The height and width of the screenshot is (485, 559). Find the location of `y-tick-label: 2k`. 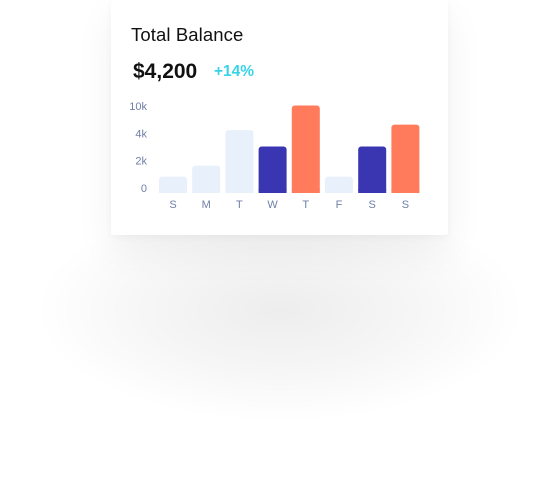

y-tick-label: 2k is located at coordinates (141, 162).